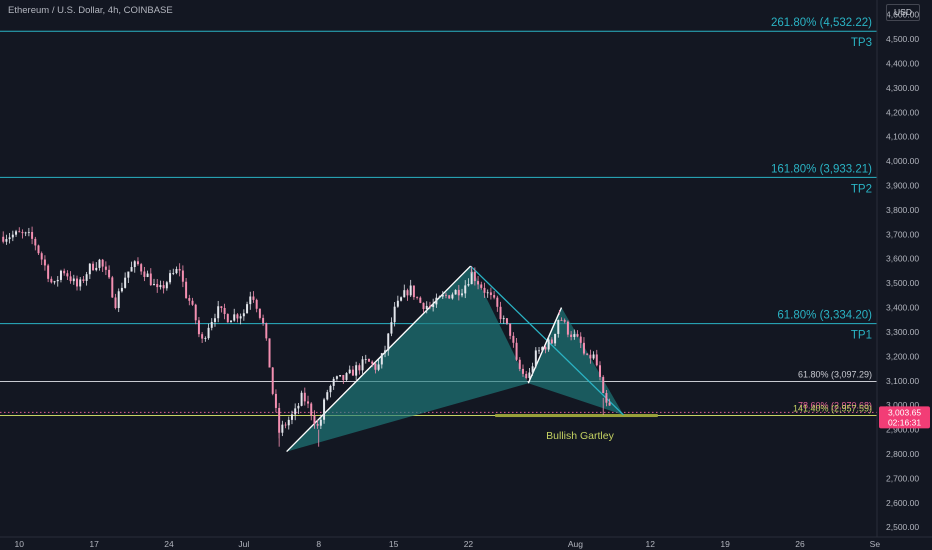  Describe the element at coordinates (800, 544) in the screenshot. I see `x-tick-label: 26` at that location.